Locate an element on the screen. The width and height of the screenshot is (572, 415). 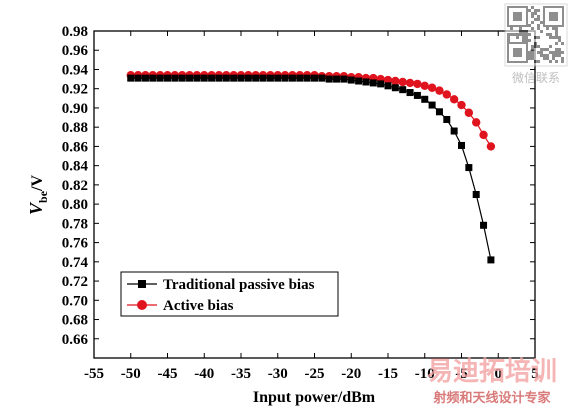
brand-watermark: 易迪拓培训 射频和天线设计专家 is located at coordinates (492, 381).